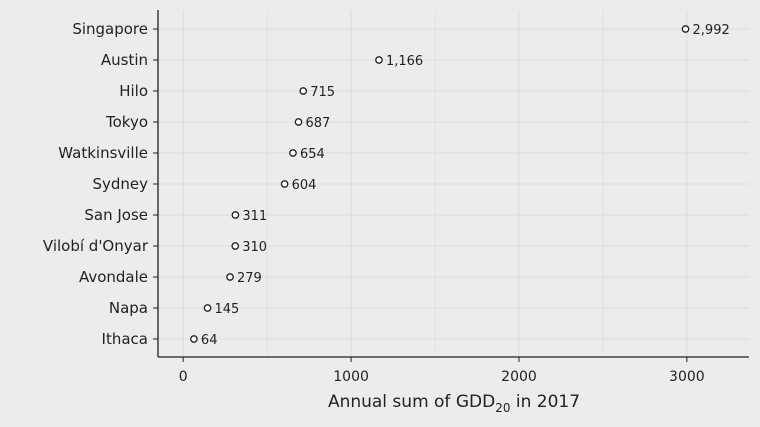 This screenshot has height=427, width=760. I want to click on data-label: 311, so click(254, 216).